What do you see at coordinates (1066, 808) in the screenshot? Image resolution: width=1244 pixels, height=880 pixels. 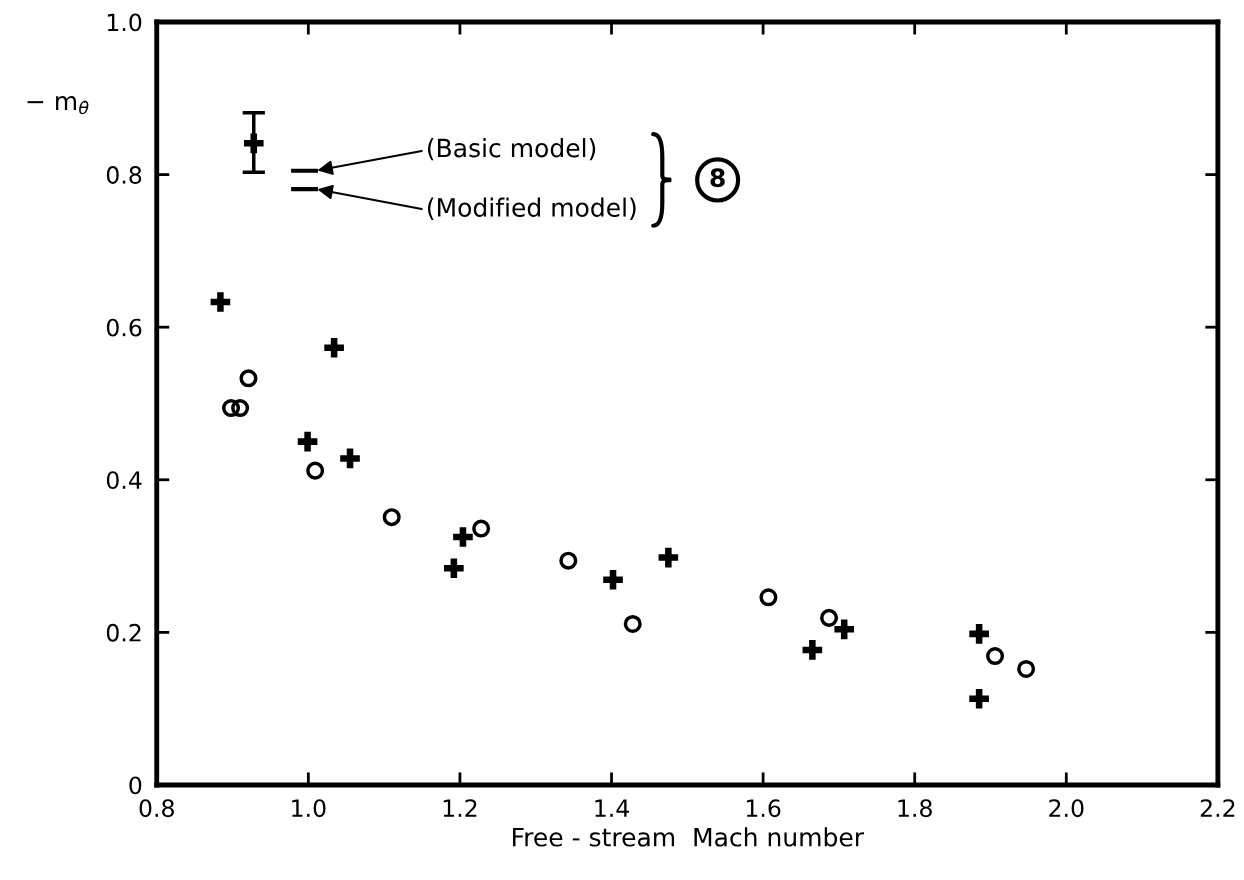 I see `x-tick-label: 2.0` at bounding box center [1066, 808].